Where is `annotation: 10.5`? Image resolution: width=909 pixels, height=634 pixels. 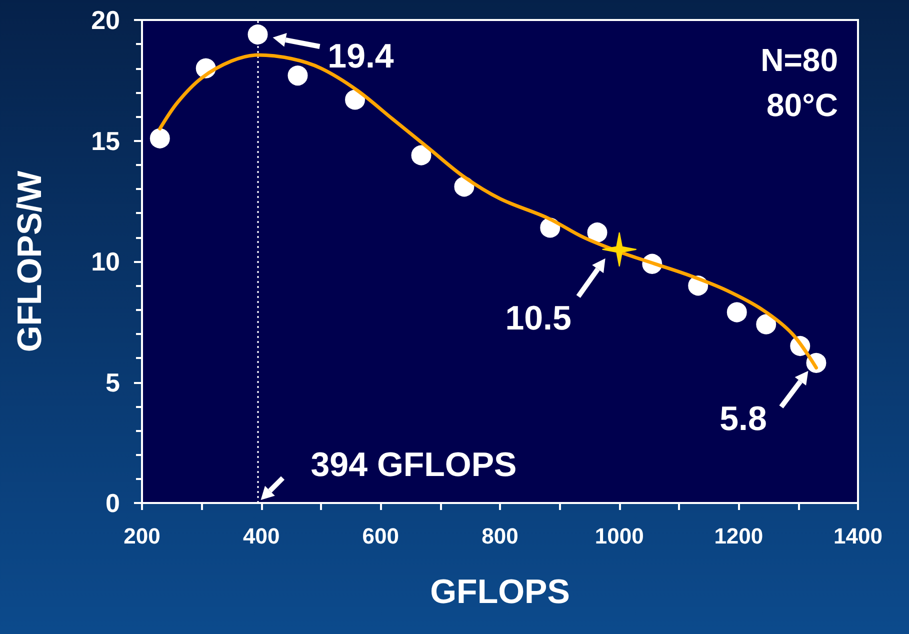
annotation: 10.5 is located at coordinates (538, 318).